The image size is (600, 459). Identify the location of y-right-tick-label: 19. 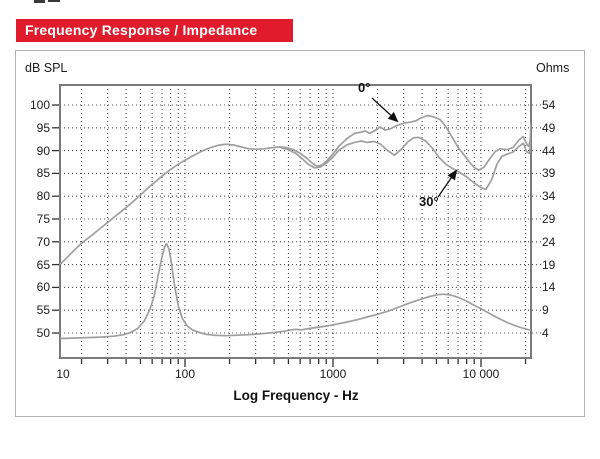
(549, 264).